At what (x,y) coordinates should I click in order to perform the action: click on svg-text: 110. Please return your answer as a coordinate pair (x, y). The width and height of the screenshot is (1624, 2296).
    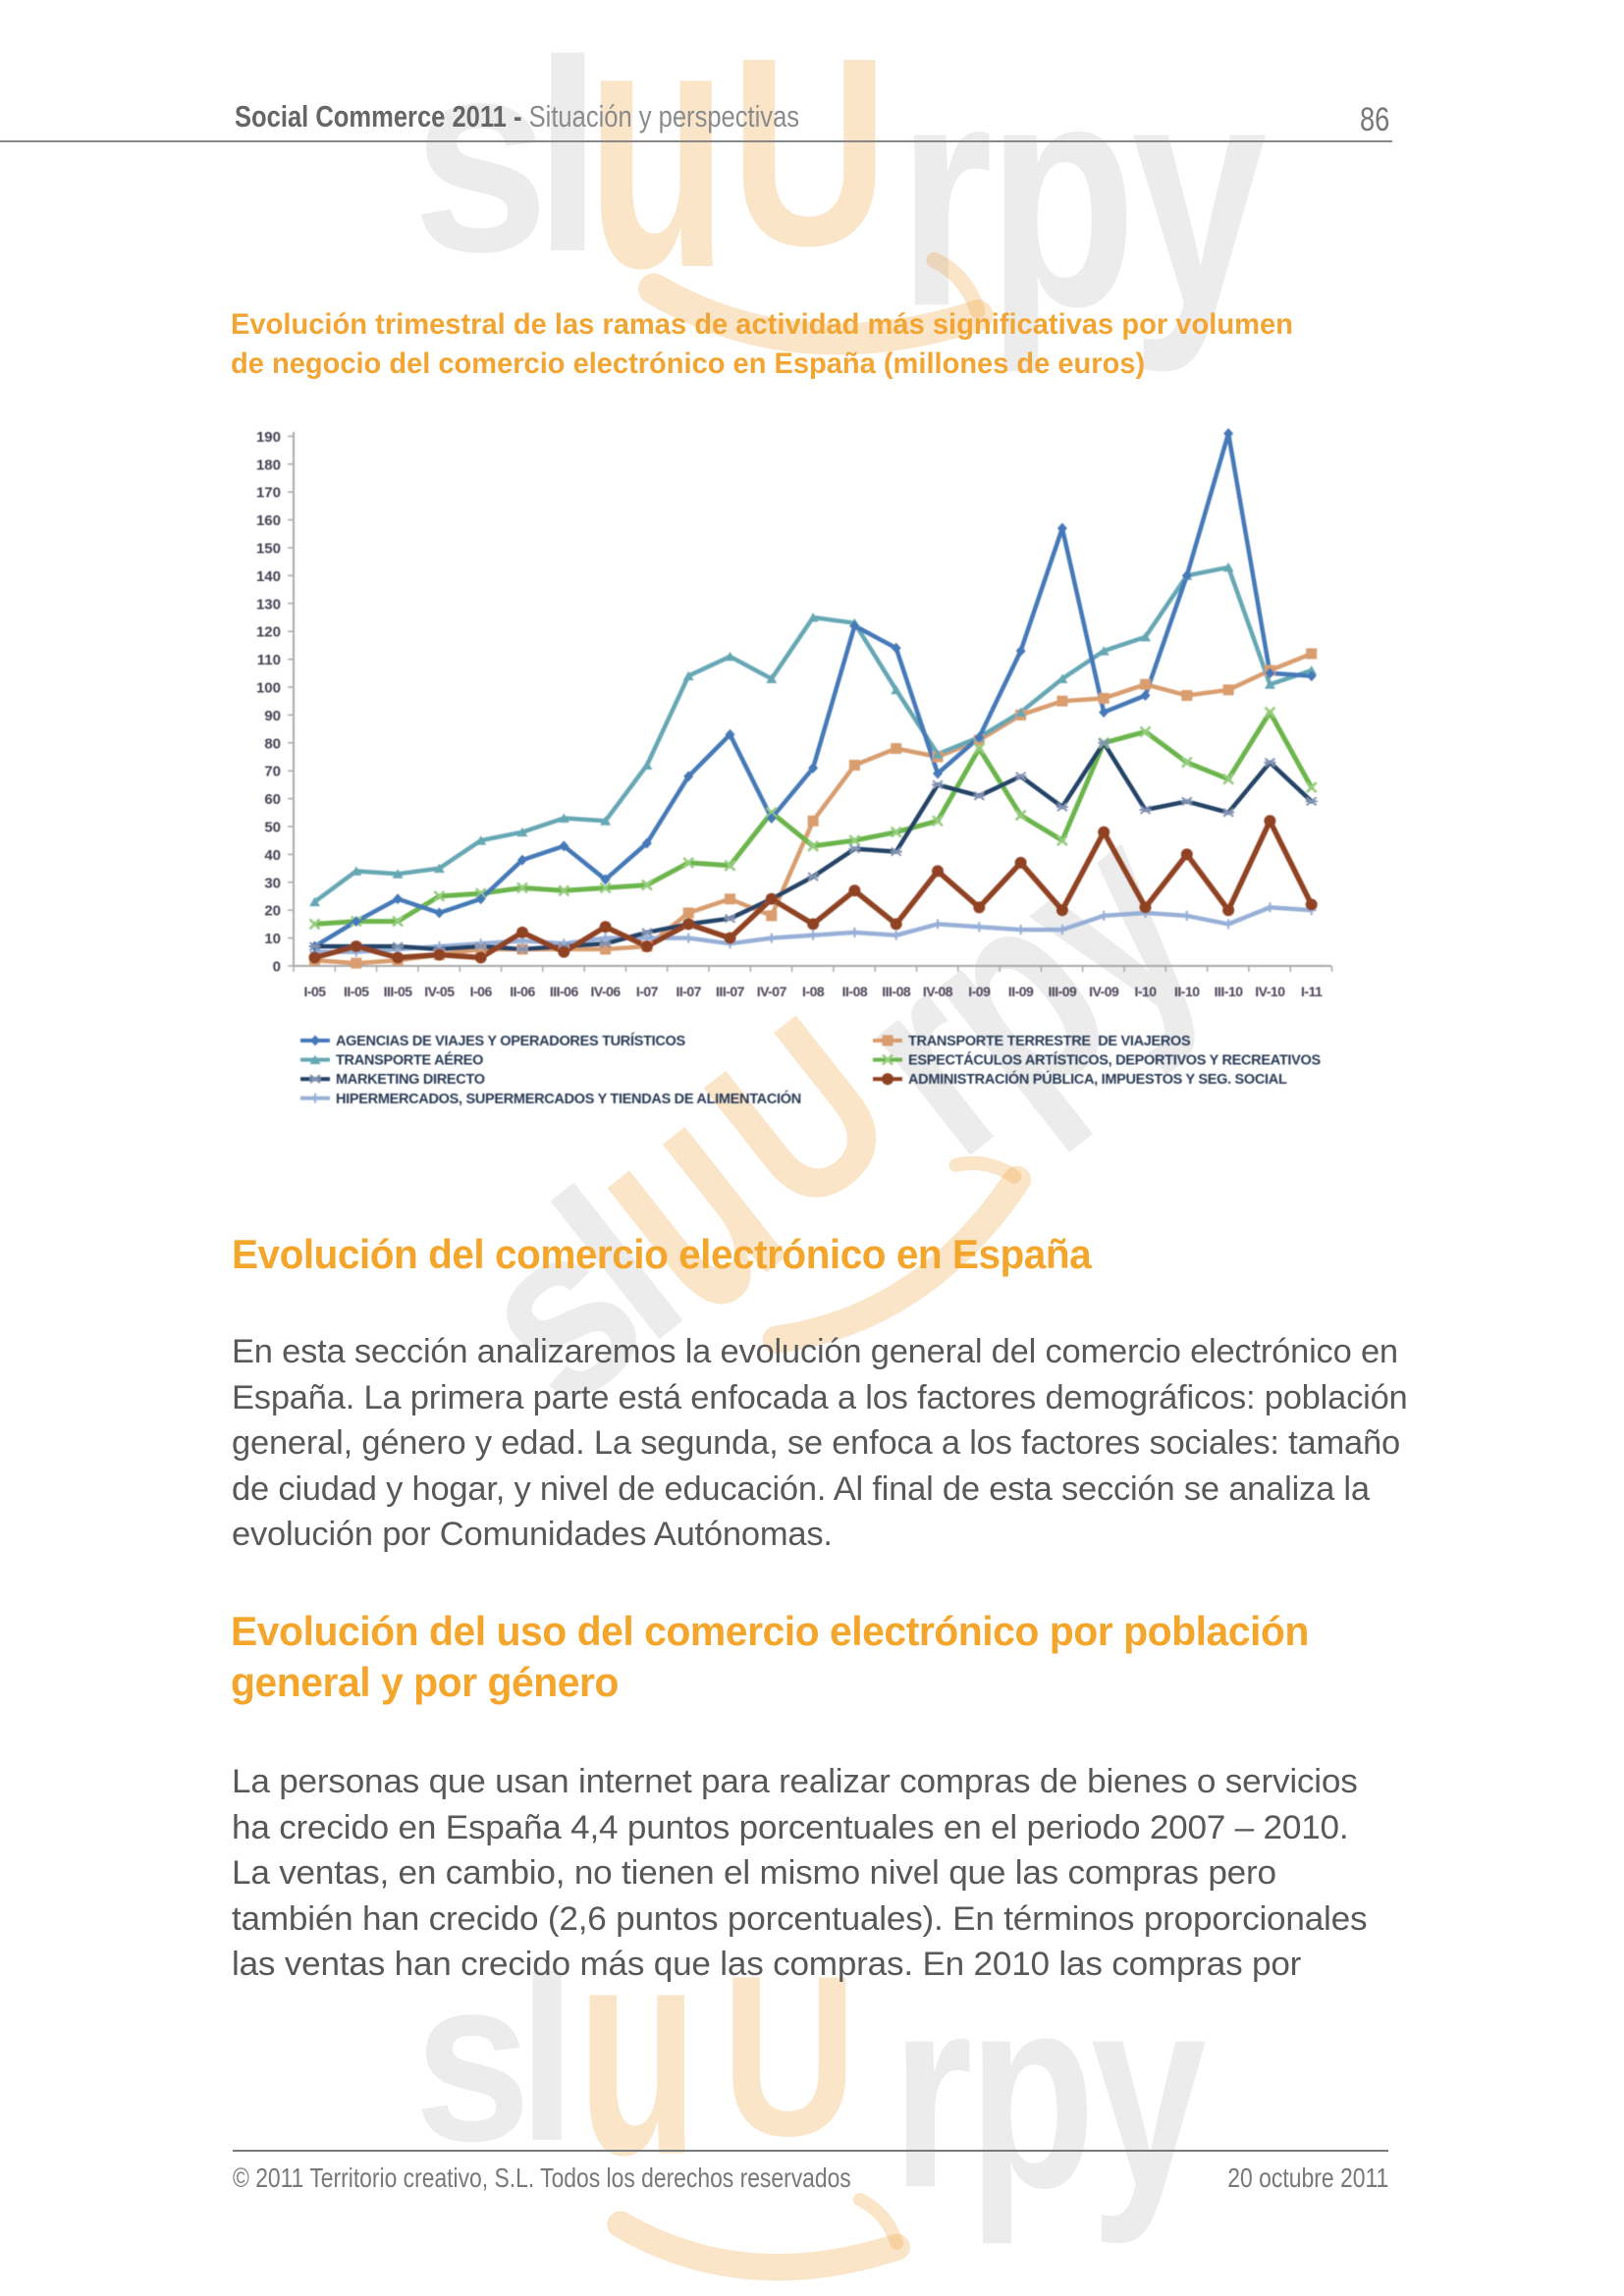
    Looking at the image, I should click on (269, 660).